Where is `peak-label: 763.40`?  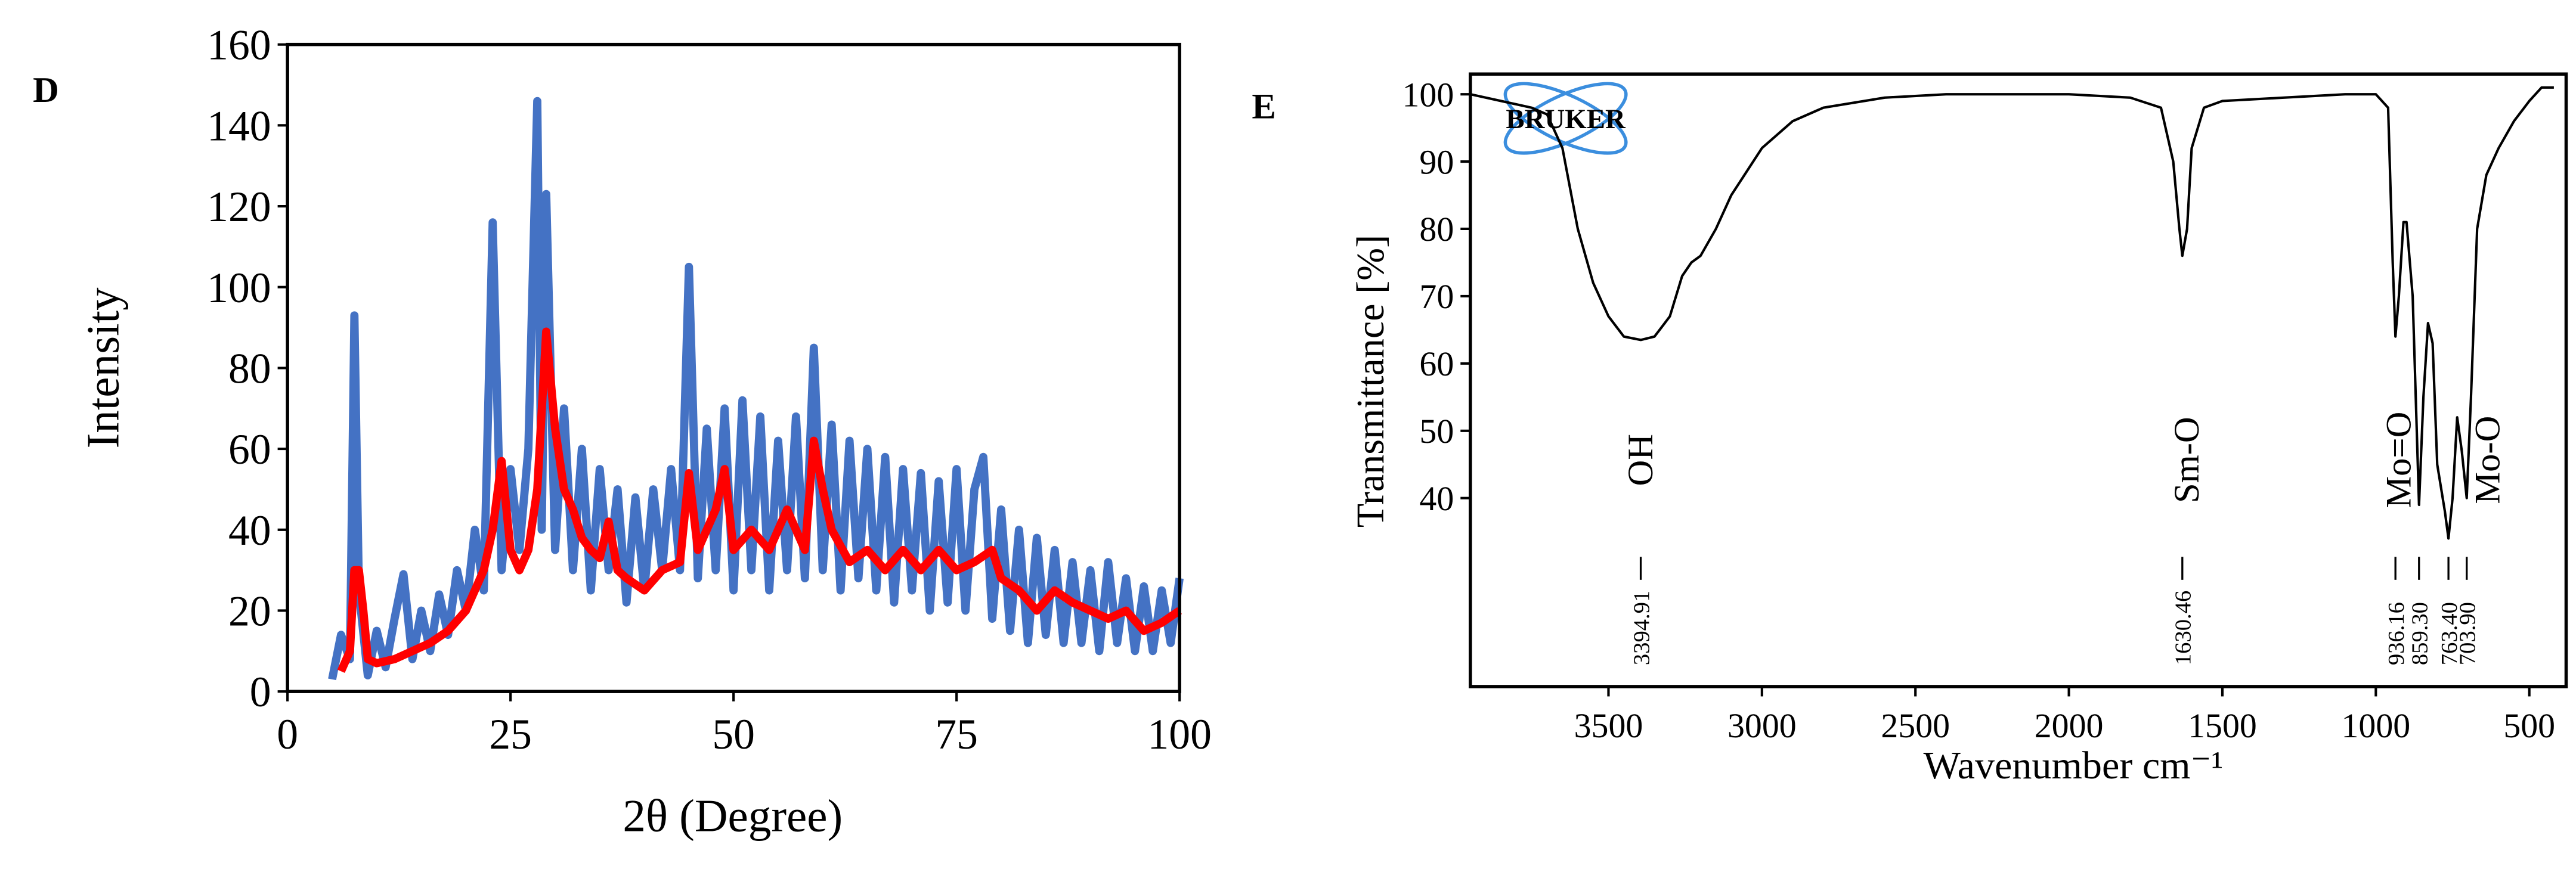 peak-label: 763.40 is located at coordinates (2450, 633).